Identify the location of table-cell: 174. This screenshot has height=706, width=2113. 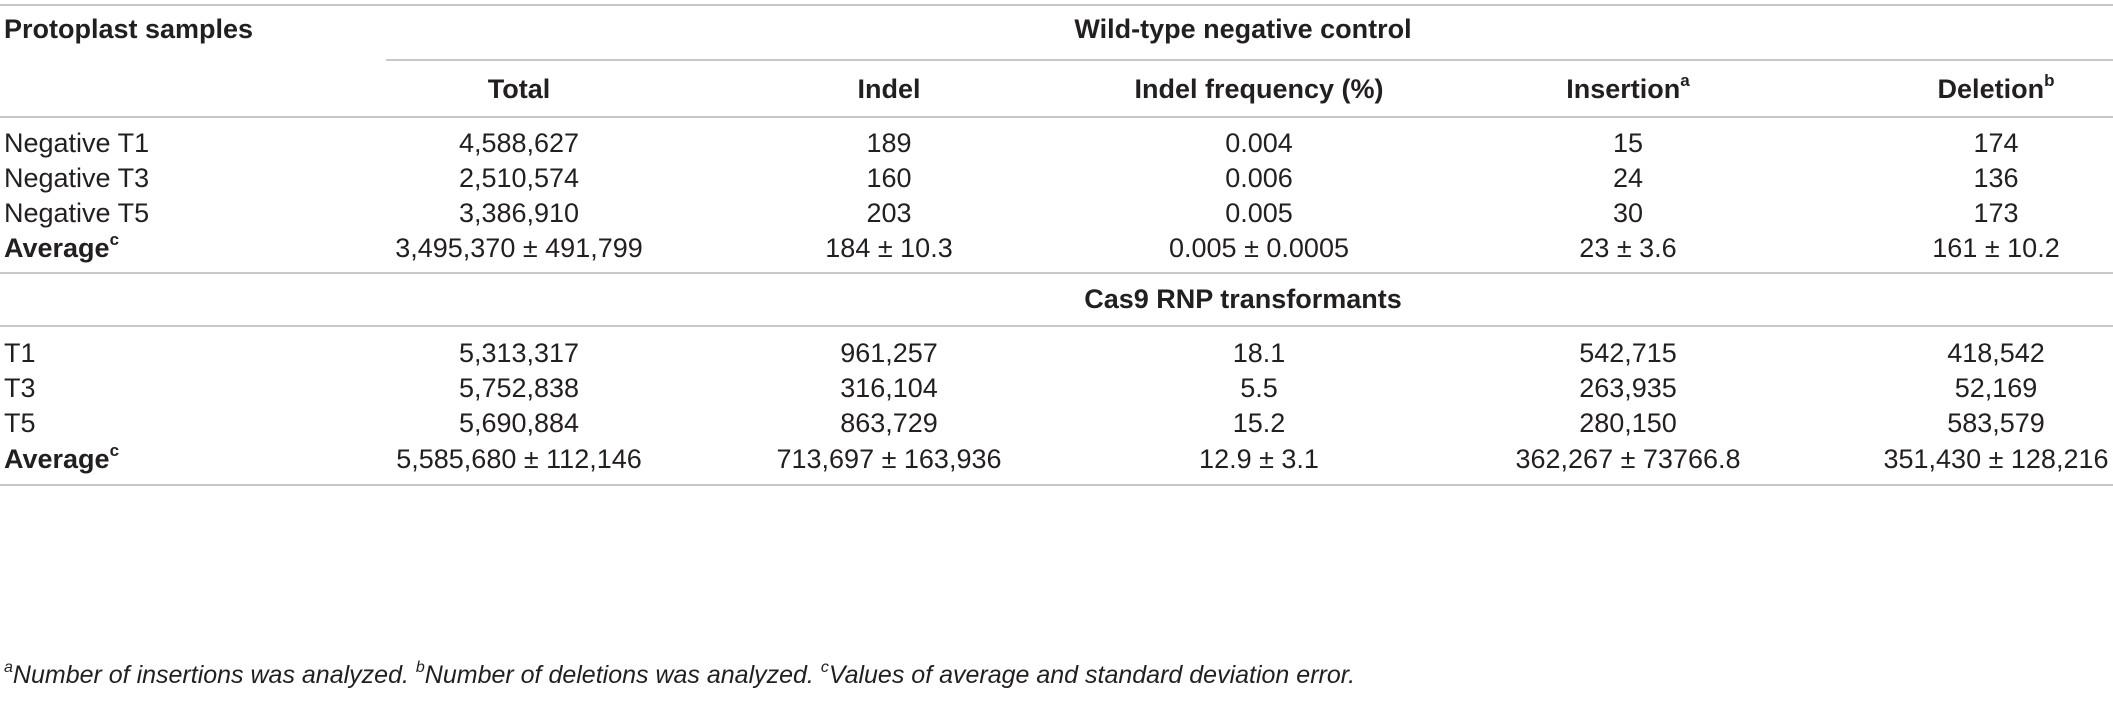
(1996, 143).